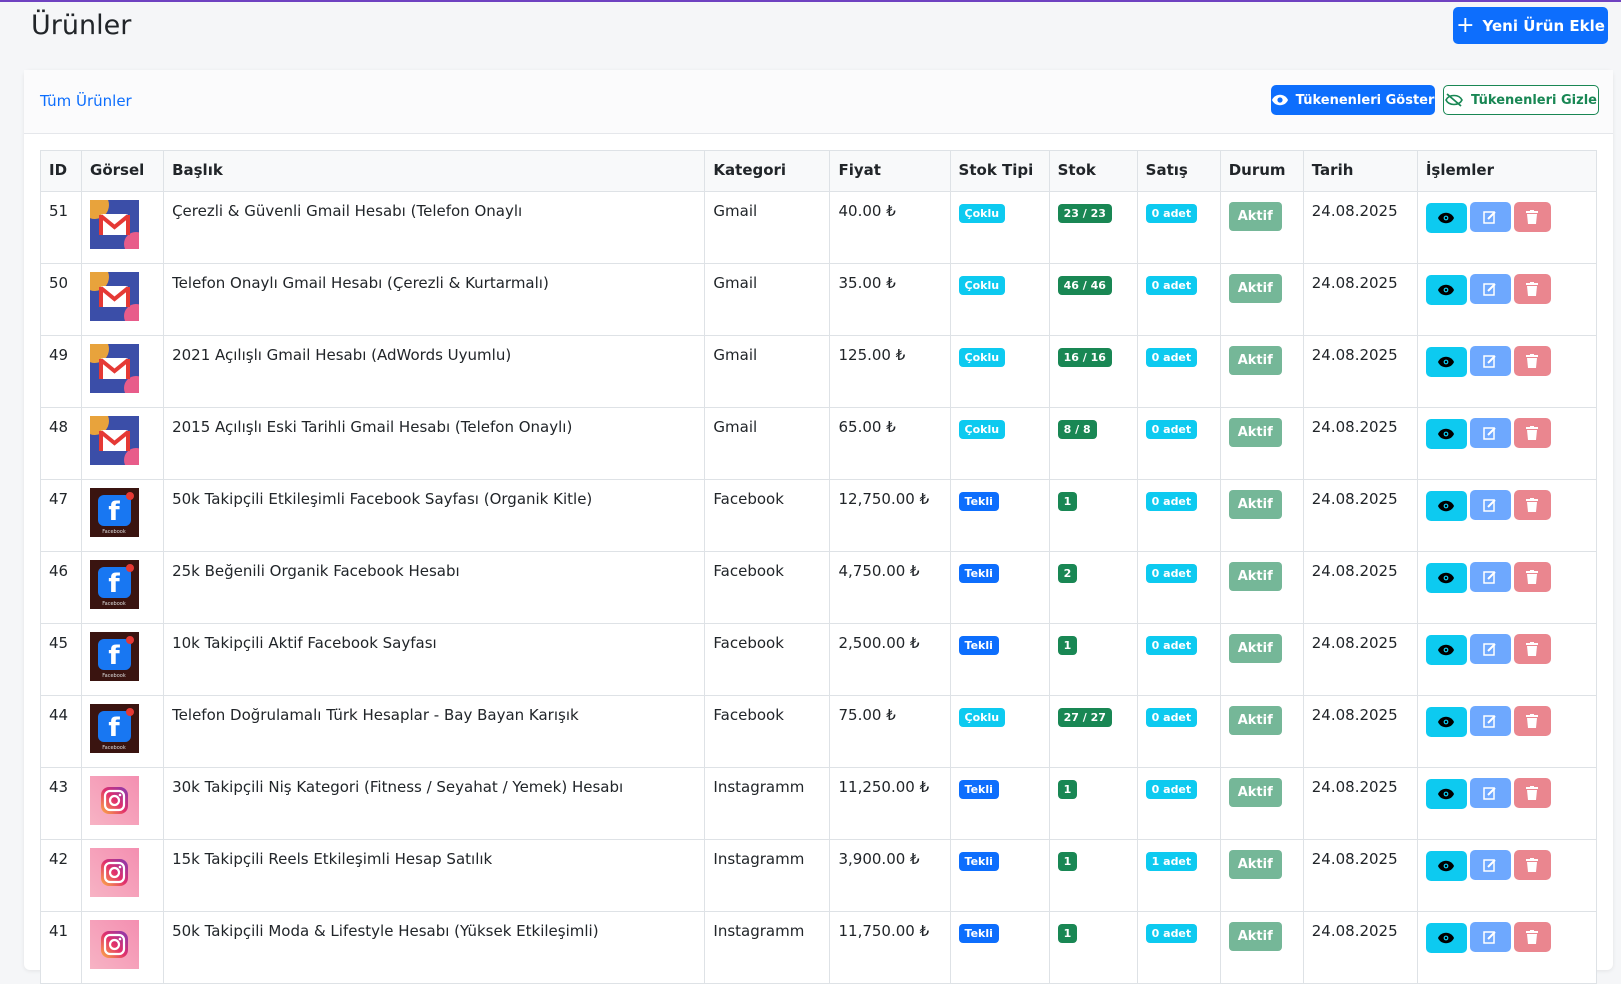  Describe the element at coordinates (1365, 100) in the screenshot. I see `show-label: Tükenenleri Göster` at that location.